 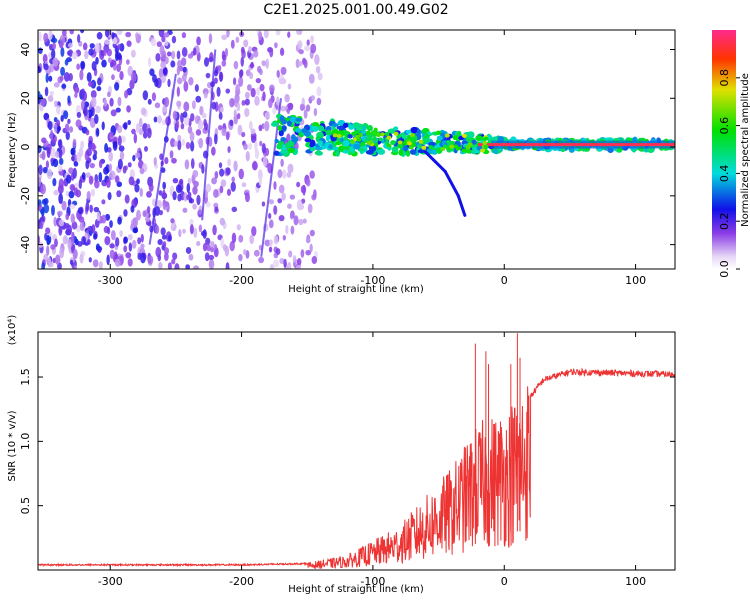 What do you see at coordinates (110, 280) in the screenshot?
I see `spectrogram-x-tick-label: -300` at bounding box center [110, 280].